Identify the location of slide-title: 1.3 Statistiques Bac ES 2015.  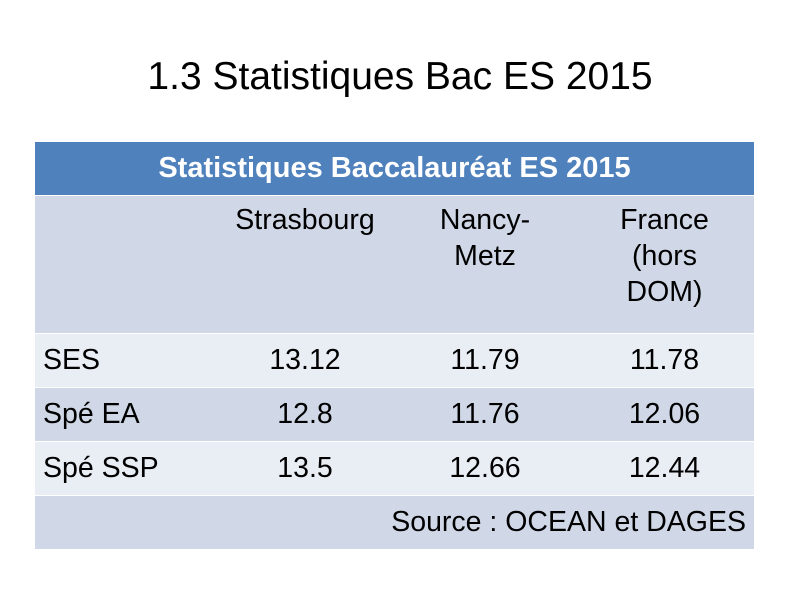
(400, 76).